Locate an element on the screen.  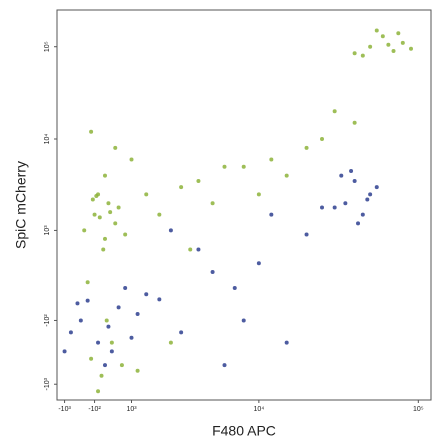
x-tick-label: -10² is located at coordinates (94, 409).